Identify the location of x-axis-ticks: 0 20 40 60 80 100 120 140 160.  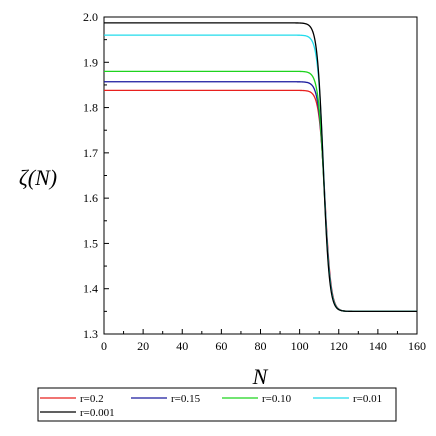
(263, 341).